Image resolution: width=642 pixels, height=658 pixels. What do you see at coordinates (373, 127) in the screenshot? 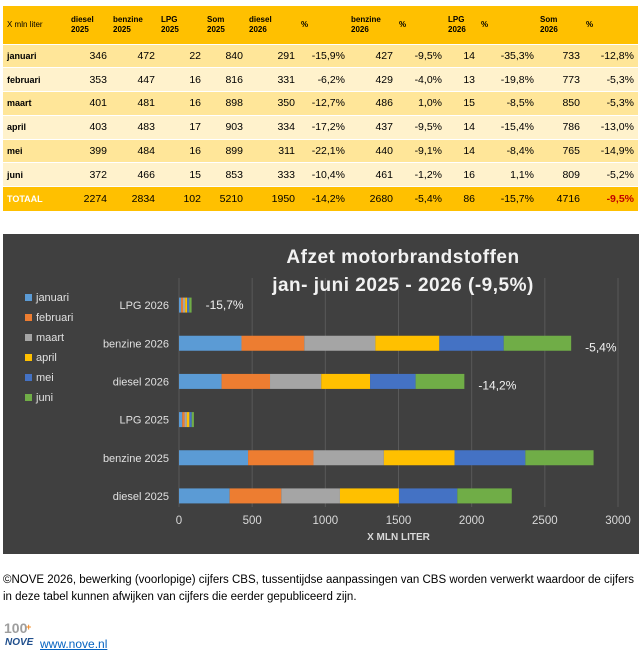
I see `table-cell: 437` at bounding box center [373, 127].